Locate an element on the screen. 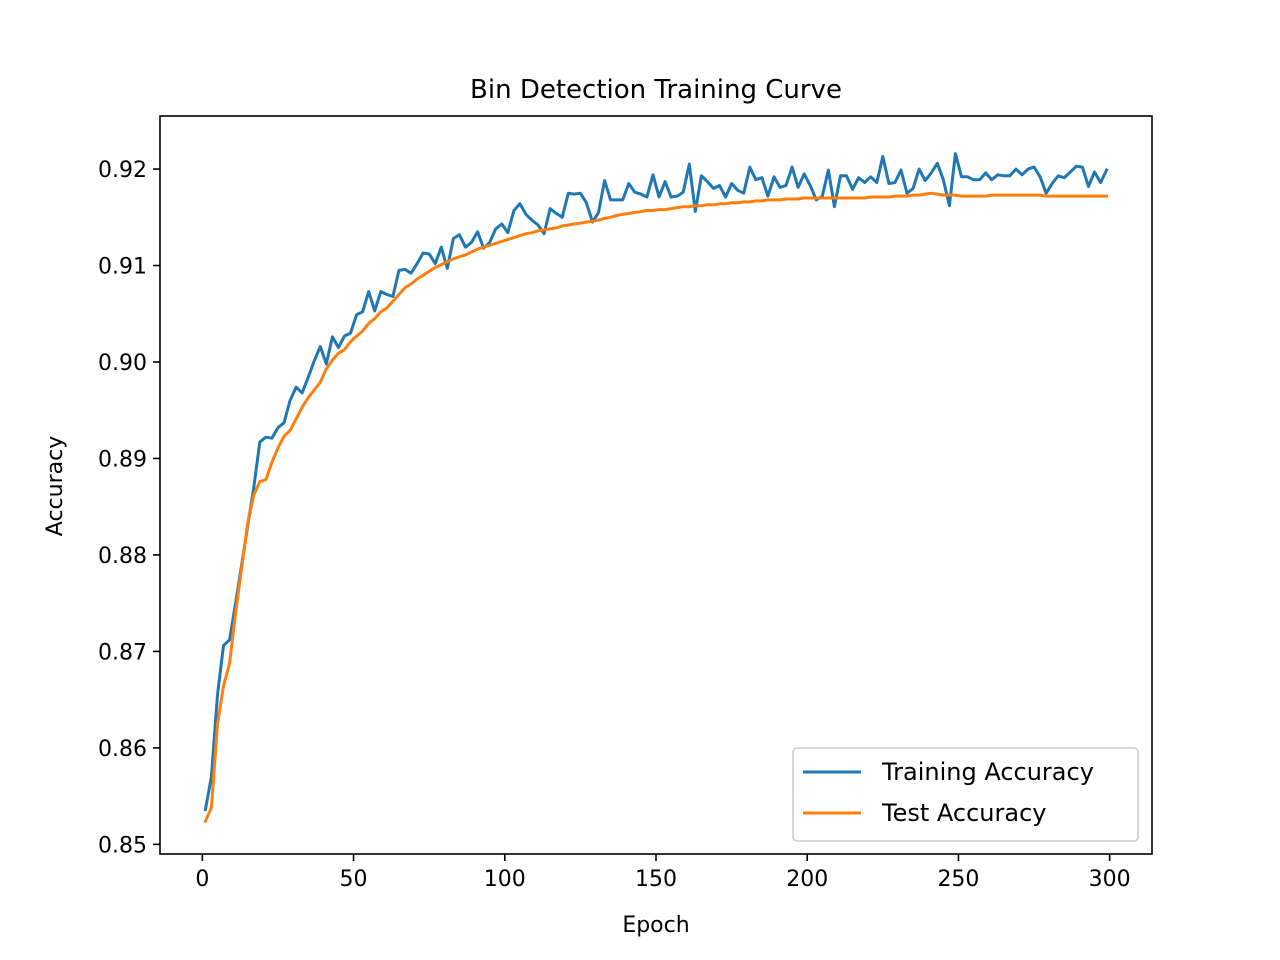 The width and height of the screenshot is (1280, 960). legend: Training Accuracy Test Accuracy is located at coordinates (965, 794).